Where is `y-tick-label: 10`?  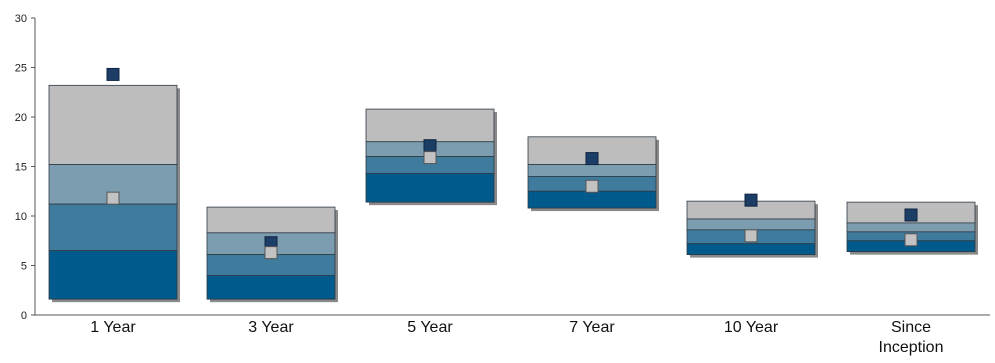
y-tick-label: 10 is located at coordinates (21, 217).